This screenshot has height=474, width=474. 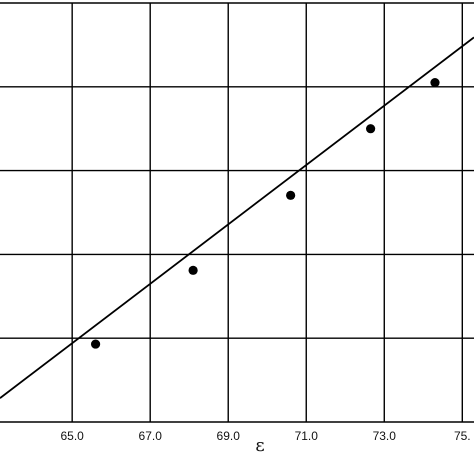 I want to click on x-tick-label: 67.0, so click(x=151, y=436).